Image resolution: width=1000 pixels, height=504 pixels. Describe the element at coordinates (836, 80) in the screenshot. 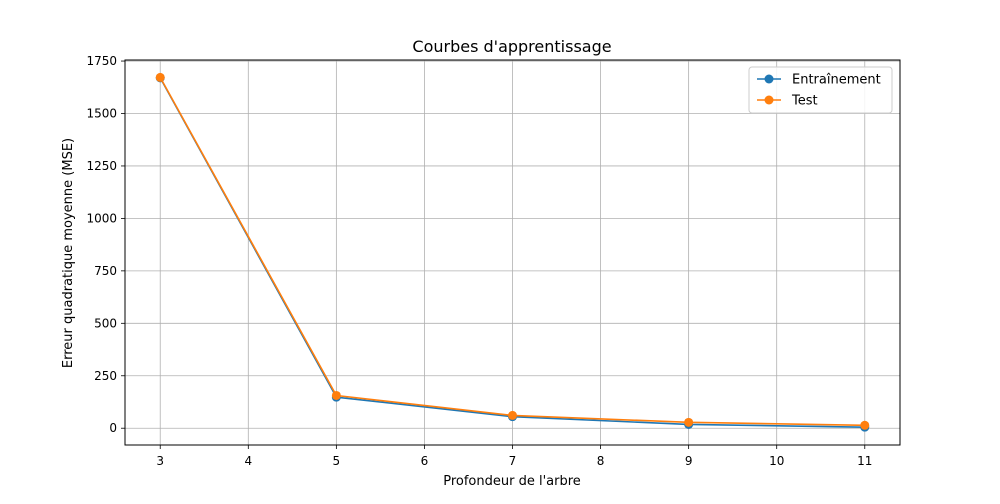

I see `legend-label: Entraînement` at that location.